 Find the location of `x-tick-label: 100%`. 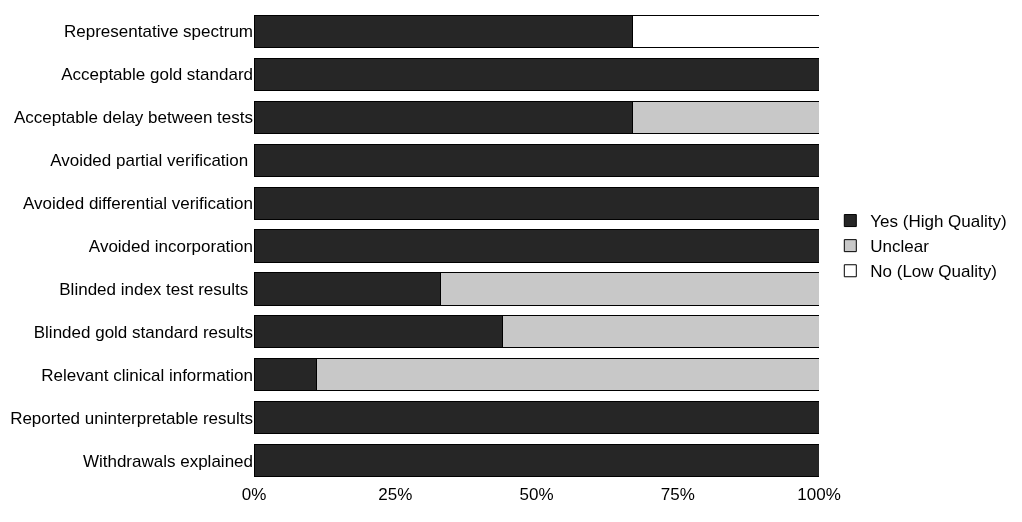

x-tick-label: 100% is located at coordinates (819, 494).